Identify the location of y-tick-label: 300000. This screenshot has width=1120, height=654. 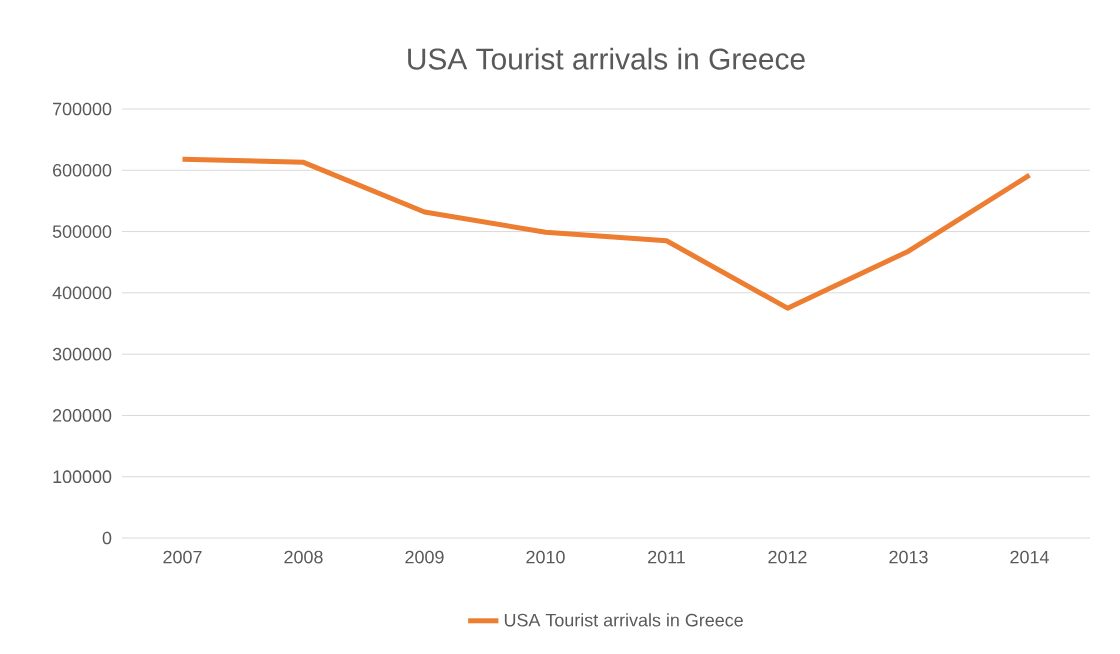
(82, 354).